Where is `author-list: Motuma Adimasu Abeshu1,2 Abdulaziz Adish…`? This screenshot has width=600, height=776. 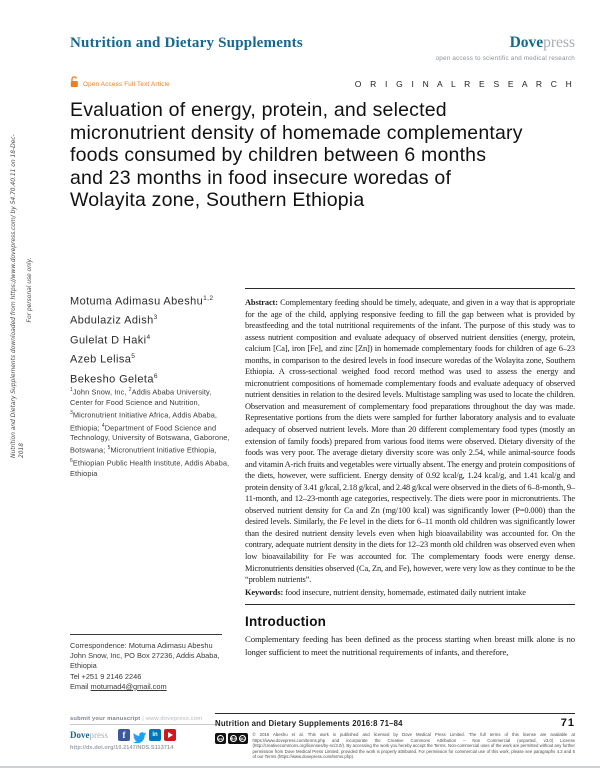 author-list: Motuma Adimasu Abeshu1,2 Abdulaziz Adish… is located at coordinates (155, 339).